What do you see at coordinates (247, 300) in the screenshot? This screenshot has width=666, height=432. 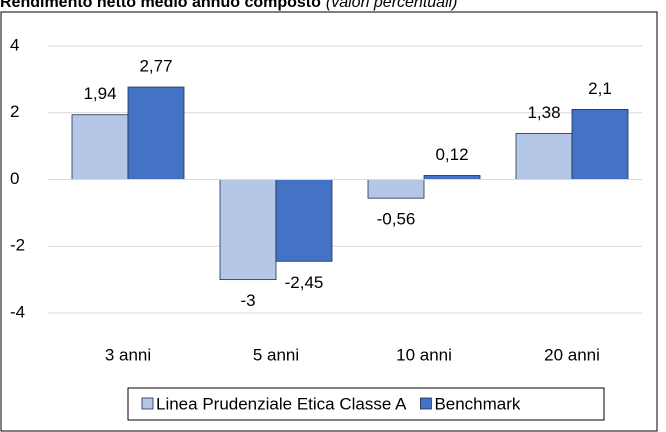 I see `data-label: -3` at bounding box center [247, 300].